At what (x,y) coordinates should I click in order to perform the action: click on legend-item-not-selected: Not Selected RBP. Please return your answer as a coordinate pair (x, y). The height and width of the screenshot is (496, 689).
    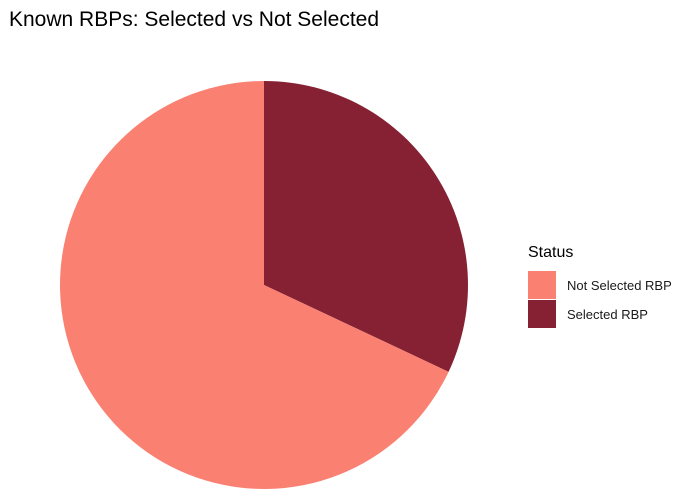
    Looking at the image, I should click on (600, 285).